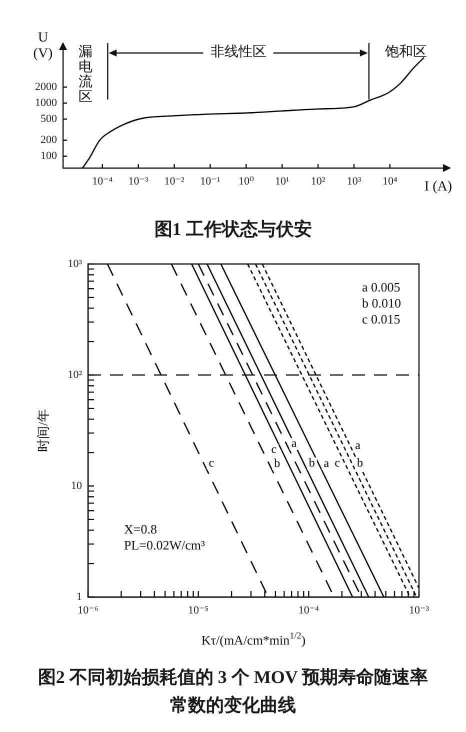 Image resolution: width=466 pixels, height=732 pixels. Describe the element at coordinates (46, 103) in the screenshot. I see `y-tick-label: 1000` at that location.